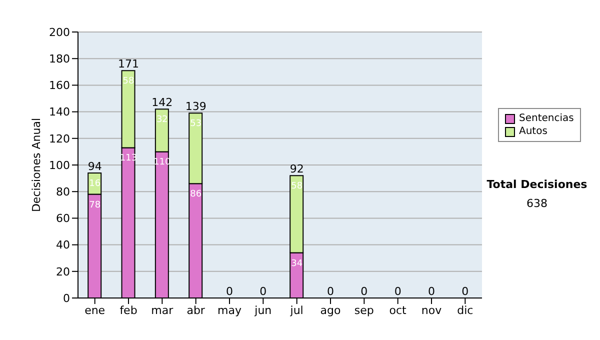 Image resolution: width=600 pixels, height=340 pixels. I want to click on data-label: 32, so click(162, 120).